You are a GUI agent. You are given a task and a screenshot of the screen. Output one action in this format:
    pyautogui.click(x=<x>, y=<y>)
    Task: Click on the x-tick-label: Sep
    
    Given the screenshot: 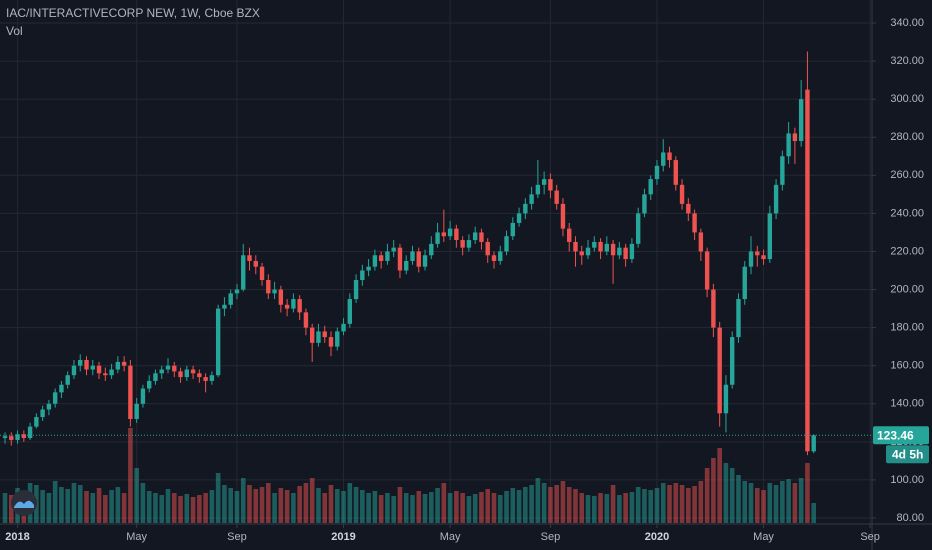 What is the action you would take?
    pyautogui.click(x=237, y=537)
    